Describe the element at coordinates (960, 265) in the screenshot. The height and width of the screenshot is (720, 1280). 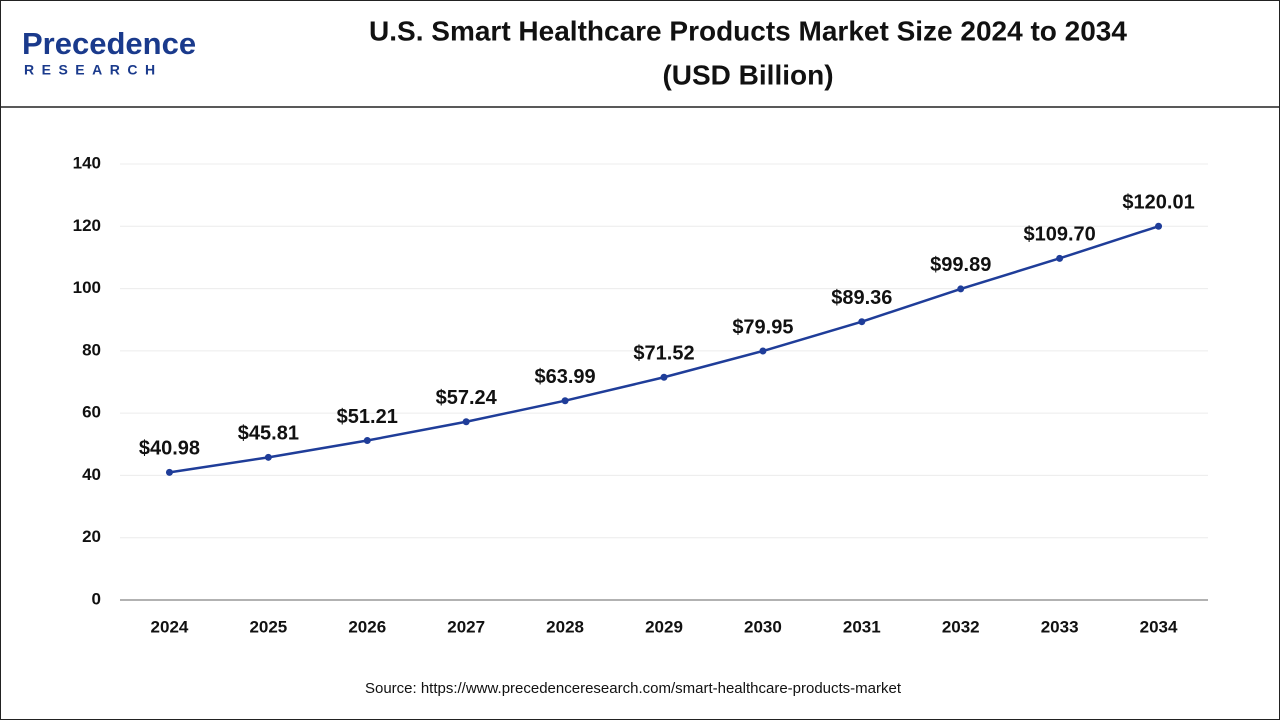
I see `value-label: $99.89` at that location.